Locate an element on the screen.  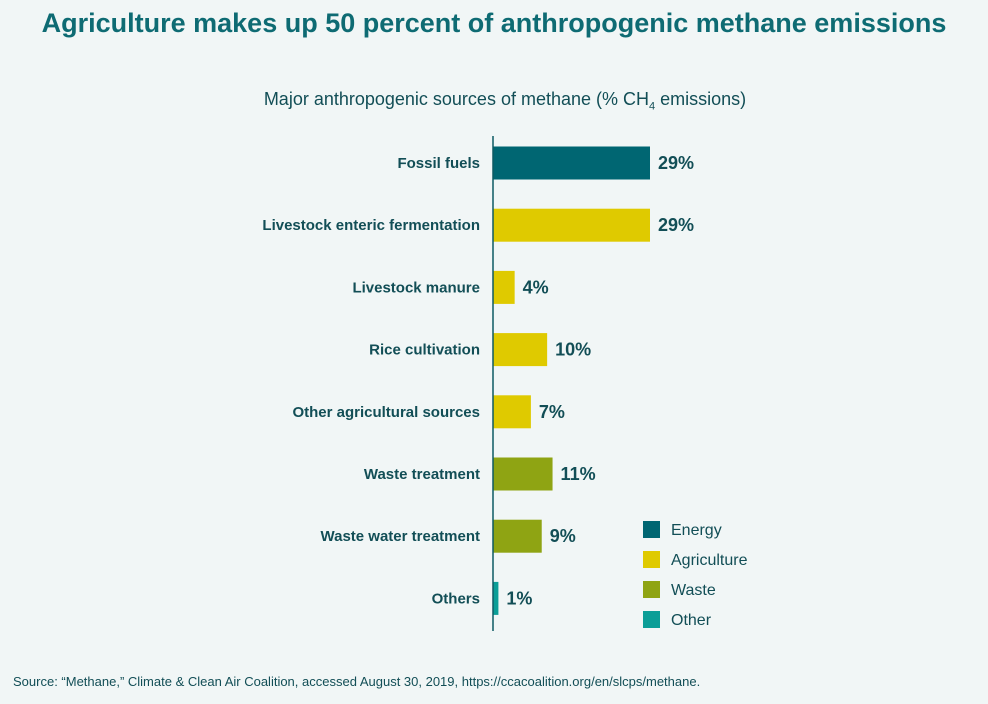
bar-livestock-manure is located at coordinates (504, 287).